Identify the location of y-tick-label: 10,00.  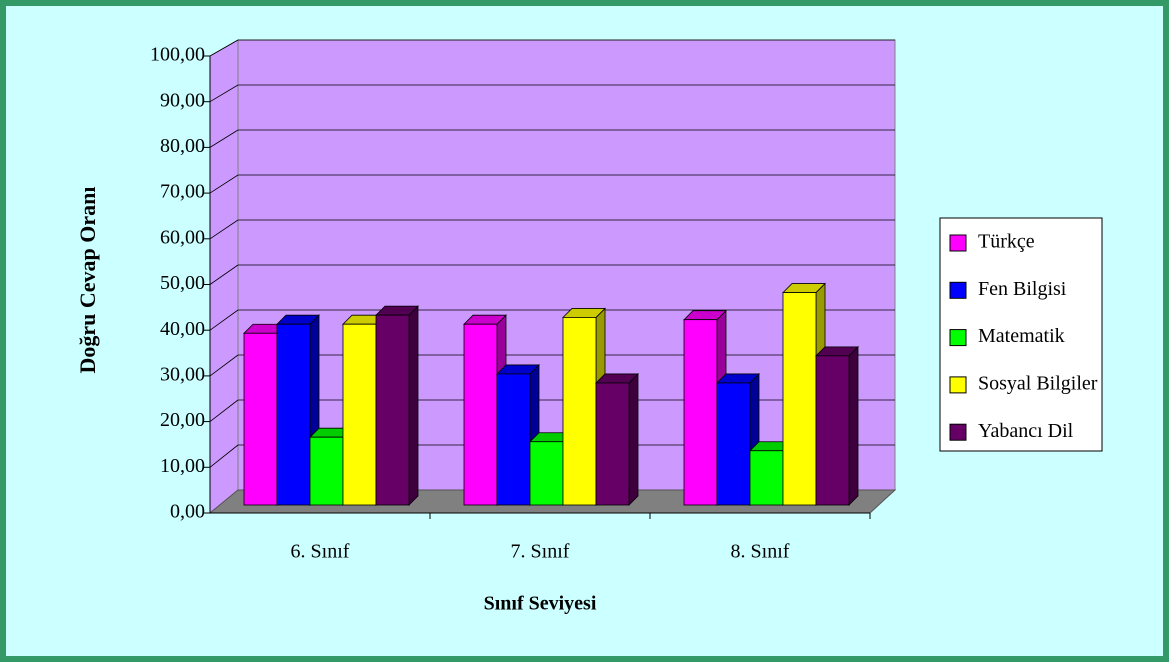
(182, 466).